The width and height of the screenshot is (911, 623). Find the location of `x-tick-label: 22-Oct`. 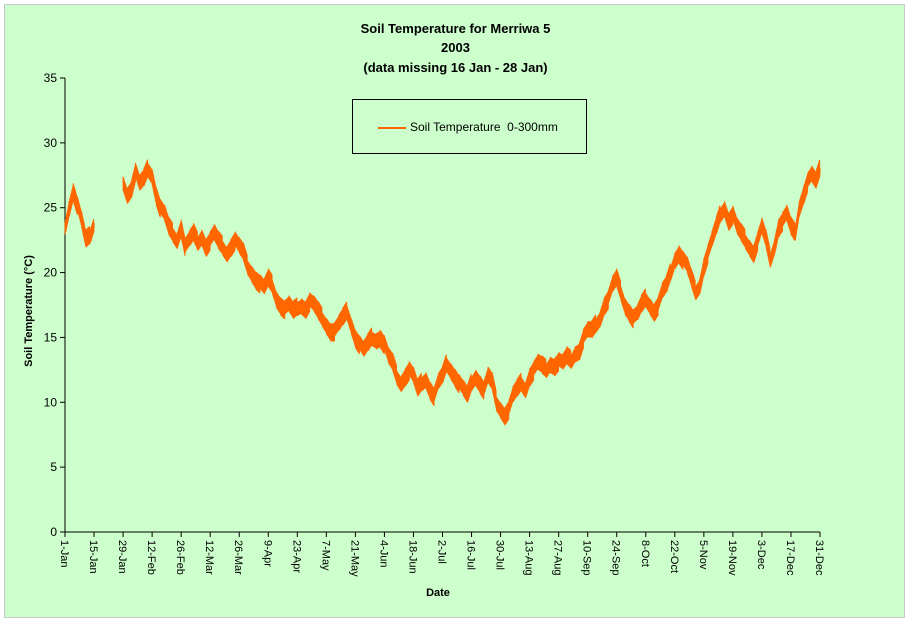

x-tick-label: 22-Oct is located at coordinates (674, 556).